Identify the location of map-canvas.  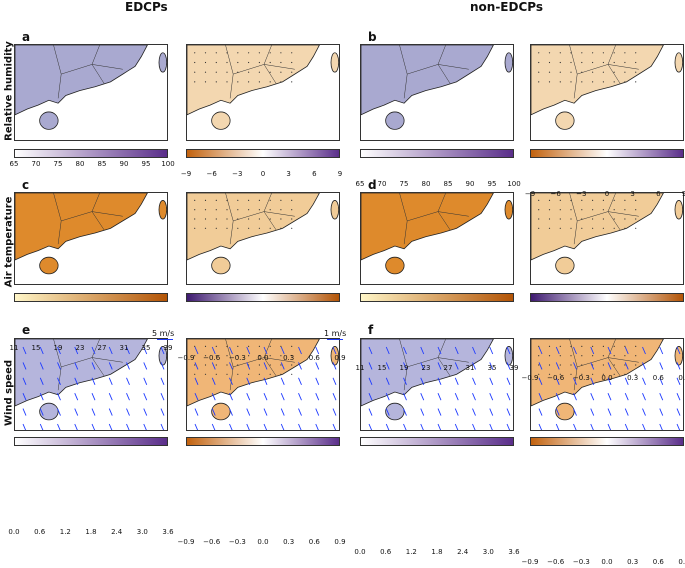
(437, 384).